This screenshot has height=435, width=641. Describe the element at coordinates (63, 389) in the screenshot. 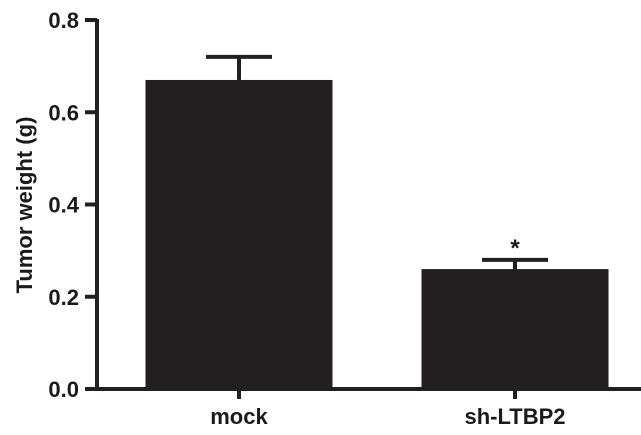

I see `y-tick-label: 0.0` at that location.